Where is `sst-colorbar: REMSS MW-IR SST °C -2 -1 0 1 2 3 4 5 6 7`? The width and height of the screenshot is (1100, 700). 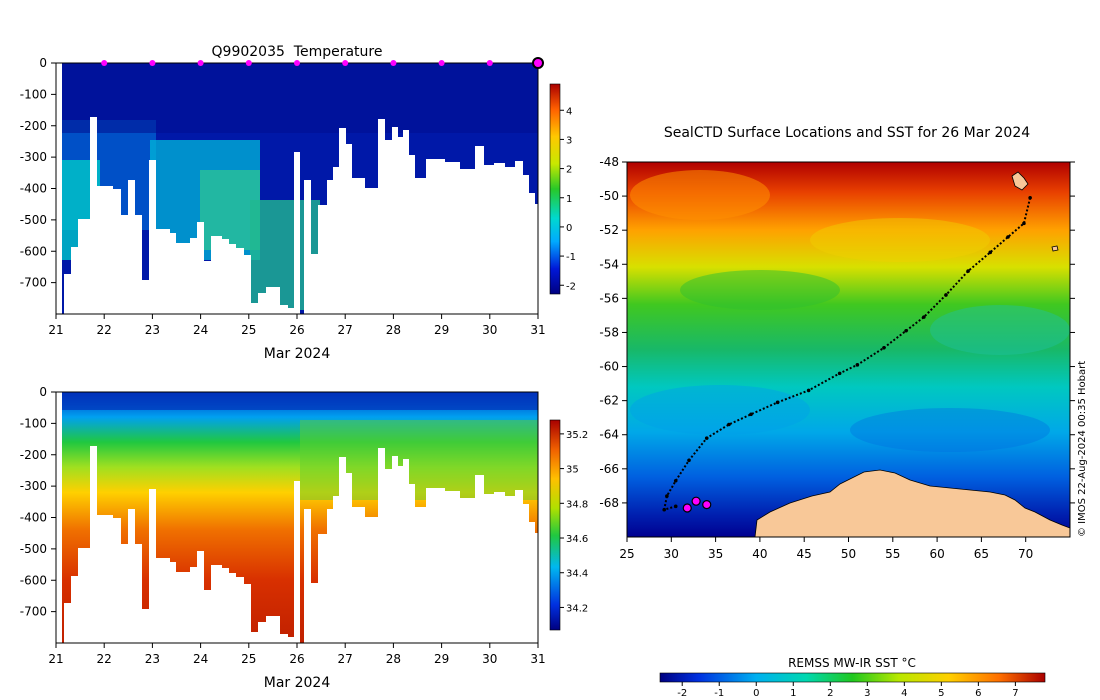 sst-colorbar: REMSS MW-IR SST °C -2 -1 0 1 2 3 4 5 6 7 is located at coordinates (852, 677).